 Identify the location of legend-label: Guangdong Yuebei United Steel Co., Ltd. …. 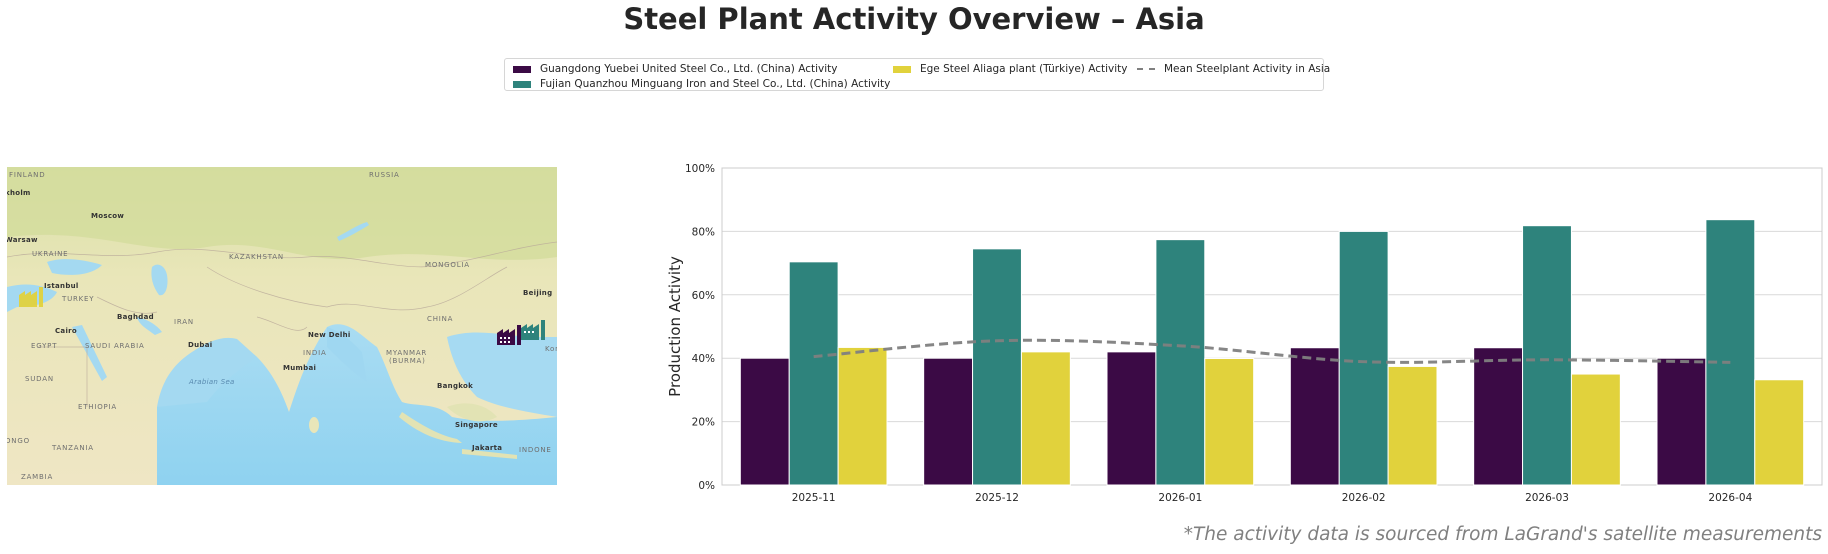
(689, 69).